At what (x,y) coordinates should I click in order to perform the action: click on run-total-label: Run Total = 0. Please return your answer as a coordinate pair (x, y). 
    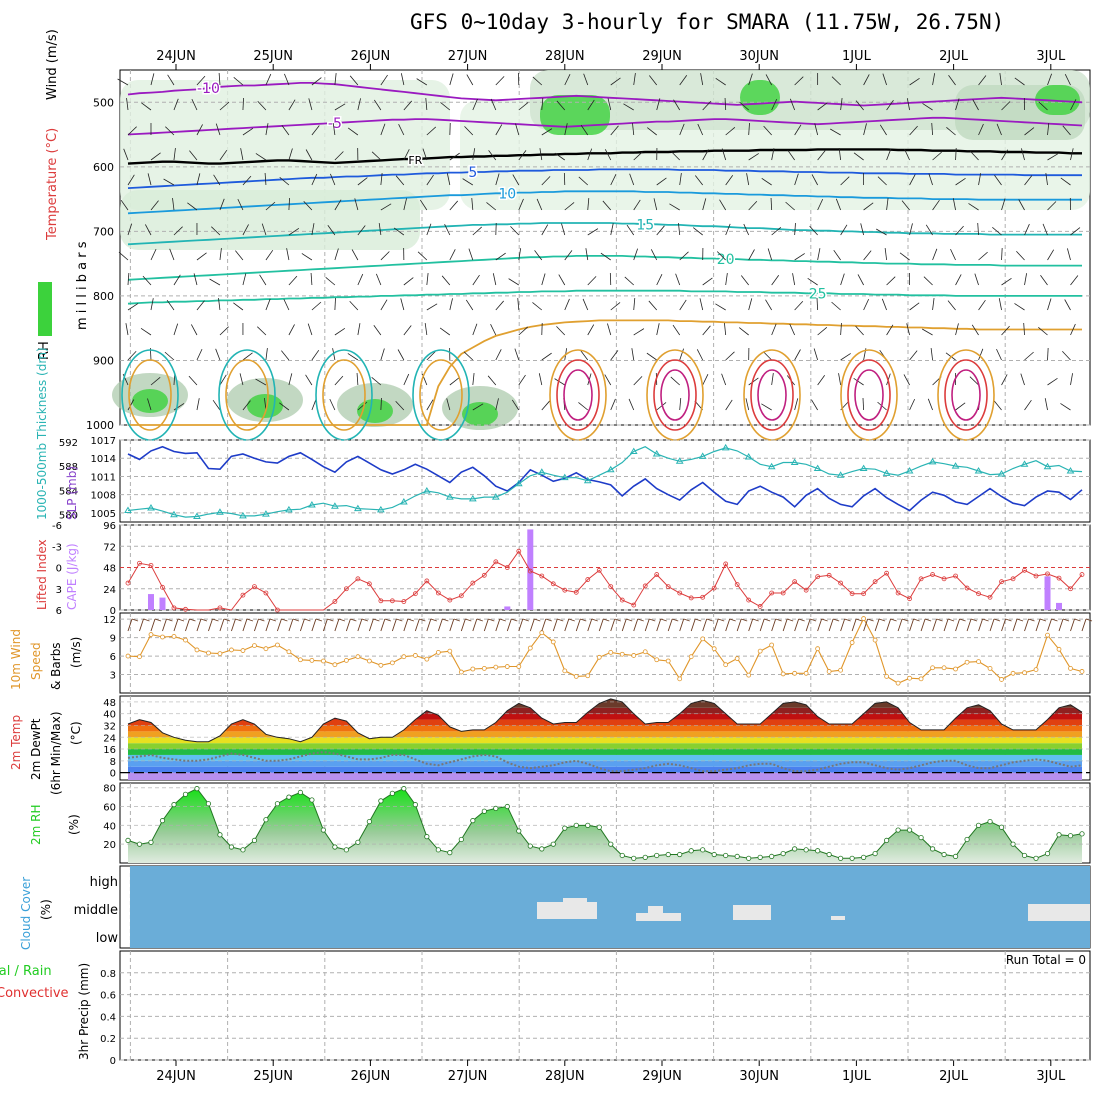
    Looking at the image, I should click on (1046, 960).